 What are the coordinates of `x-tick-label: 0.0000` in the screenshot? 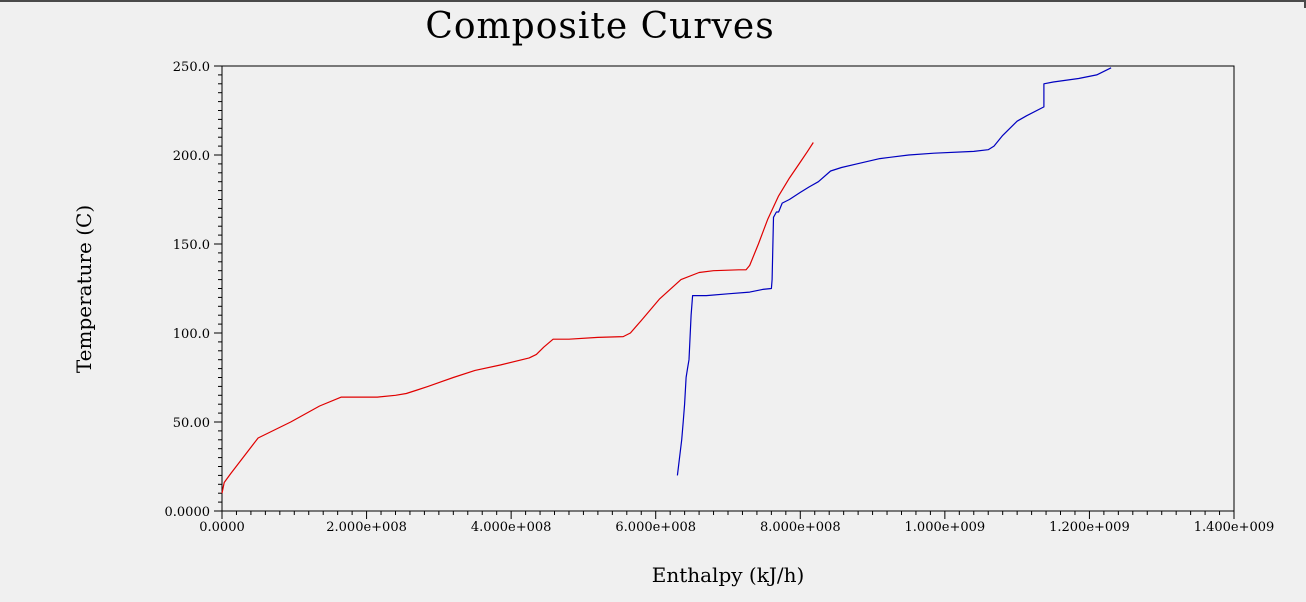 It's located at (222, 527).